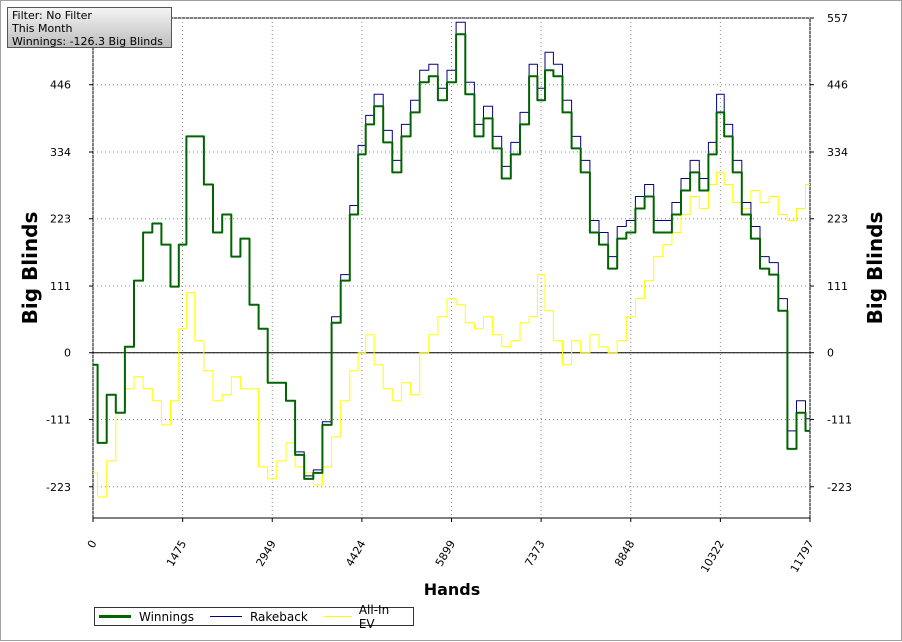  I want to click on legend: Winnings Rakeback All-In EV, so click(254, 617).